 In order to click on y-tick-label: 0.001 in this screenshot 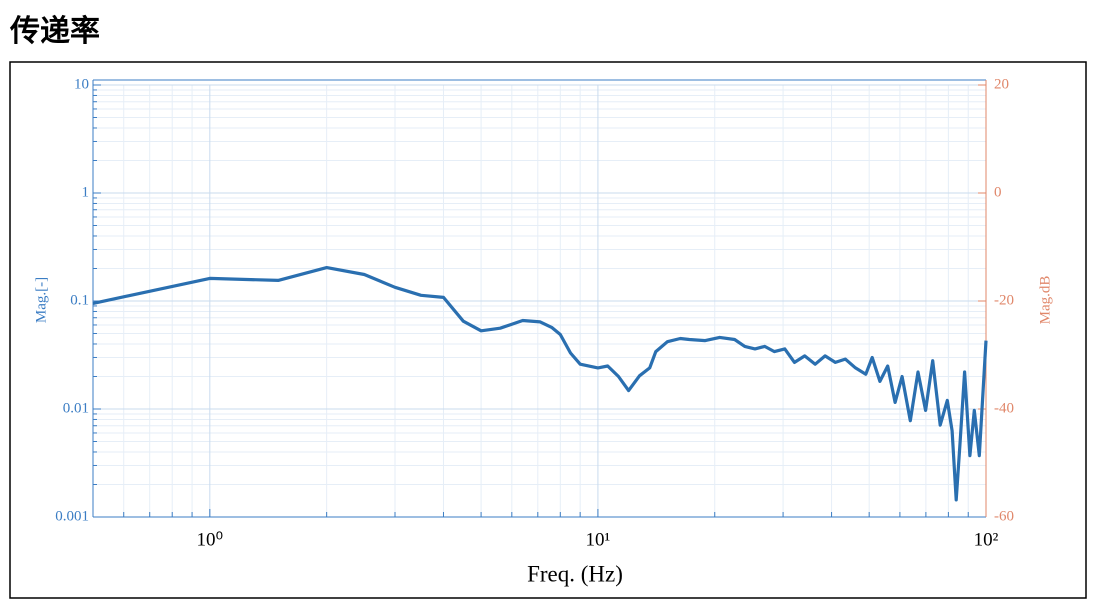, I will do `click(72, 516)`.